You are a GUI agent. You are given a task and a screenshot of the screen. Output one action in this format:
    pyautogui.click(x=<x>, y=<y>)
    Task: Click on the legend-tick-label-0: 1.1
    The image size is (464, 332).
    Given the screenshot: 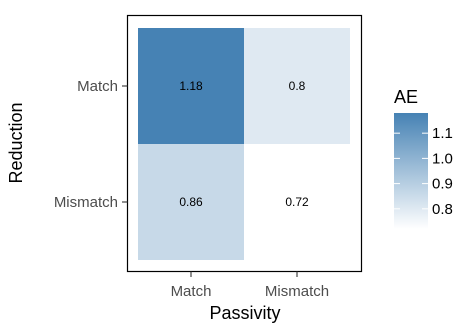 What is the action you would take?
    pyautogui.click(x=442, y=133)
    